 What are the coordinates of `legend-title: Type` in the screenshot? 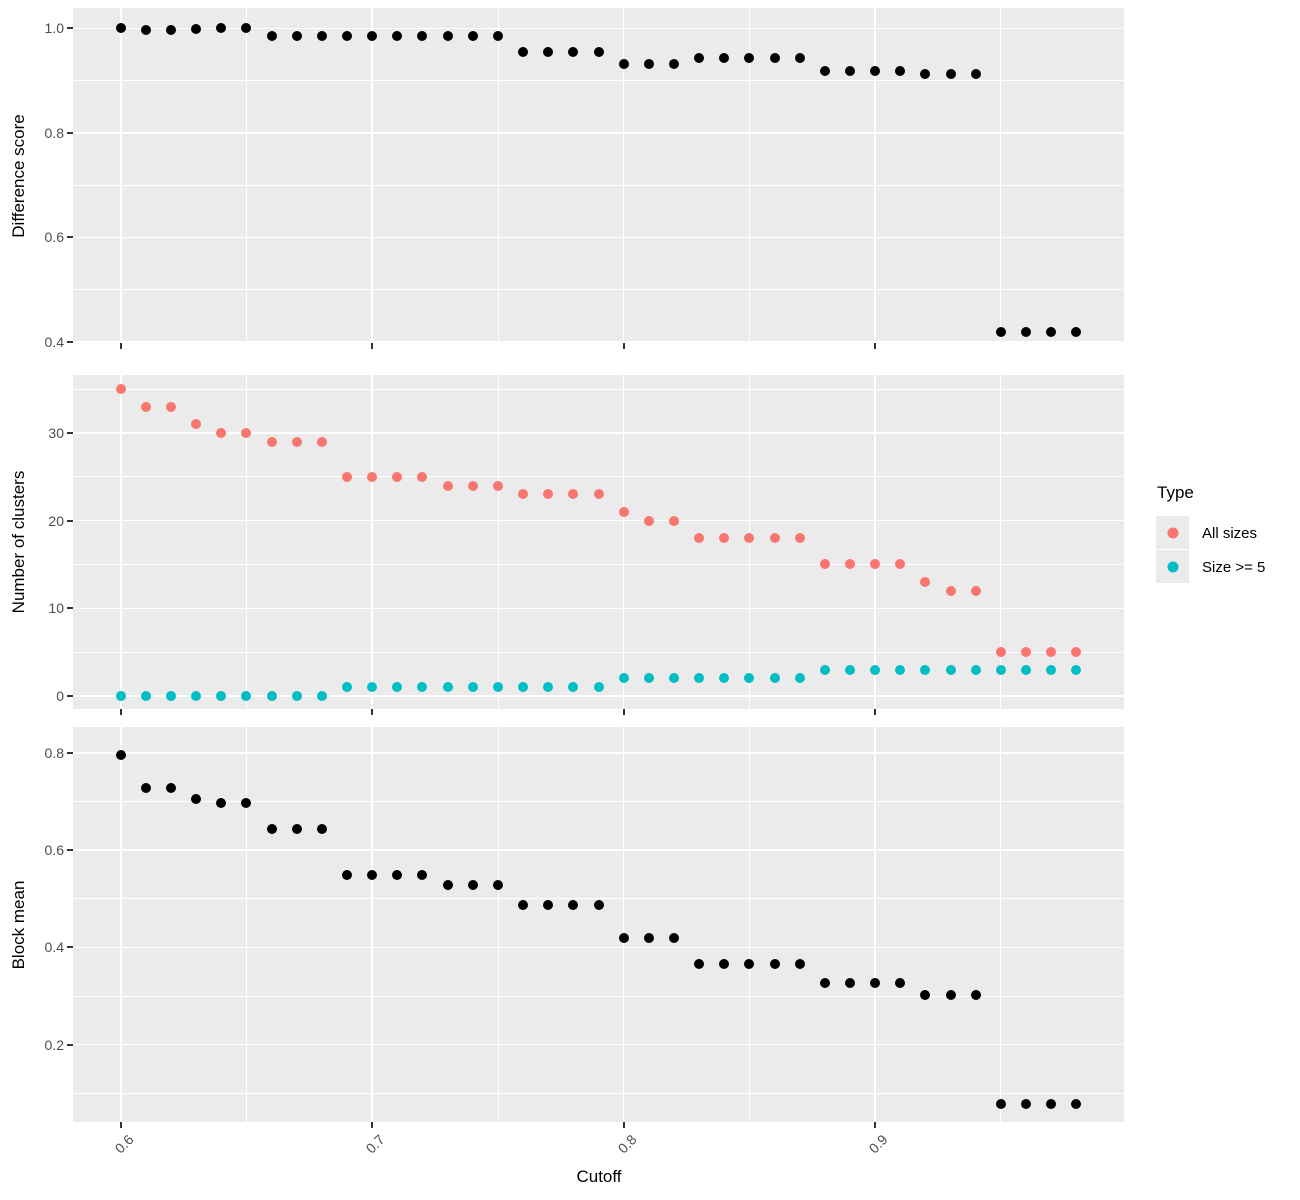 It's located at (1175, 492).